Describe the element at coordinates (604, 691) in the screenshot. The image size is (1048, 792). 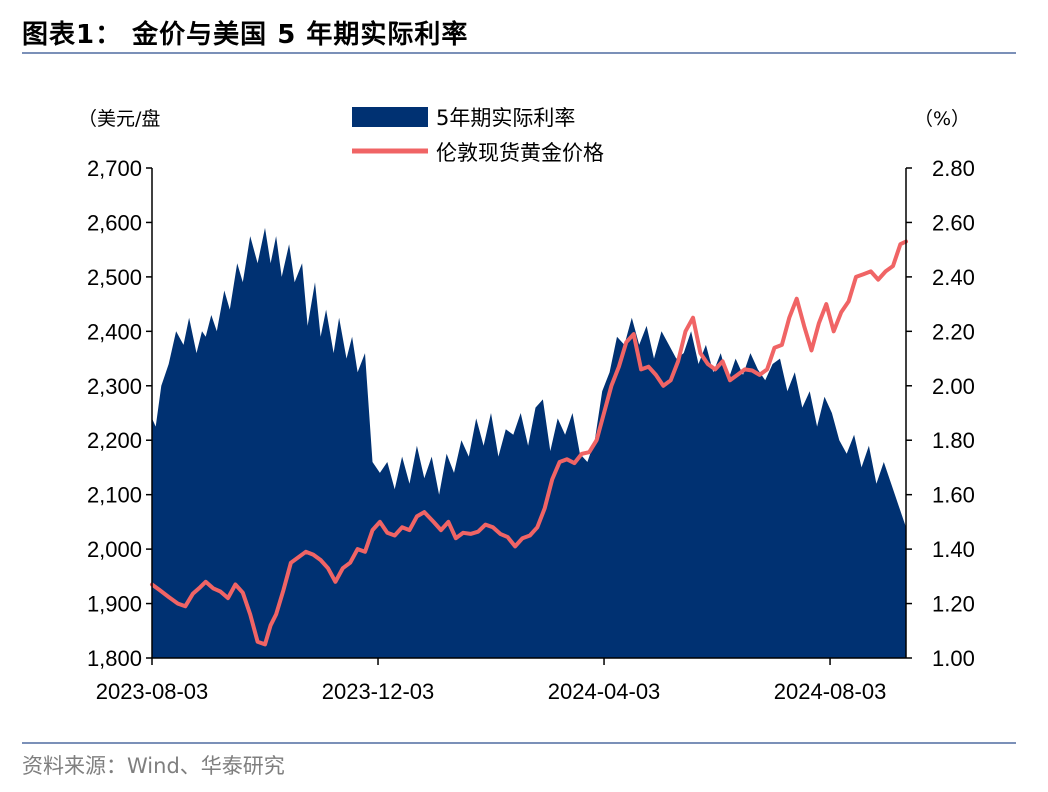
I see `x-tick-label: 2024-04-03` at that location.